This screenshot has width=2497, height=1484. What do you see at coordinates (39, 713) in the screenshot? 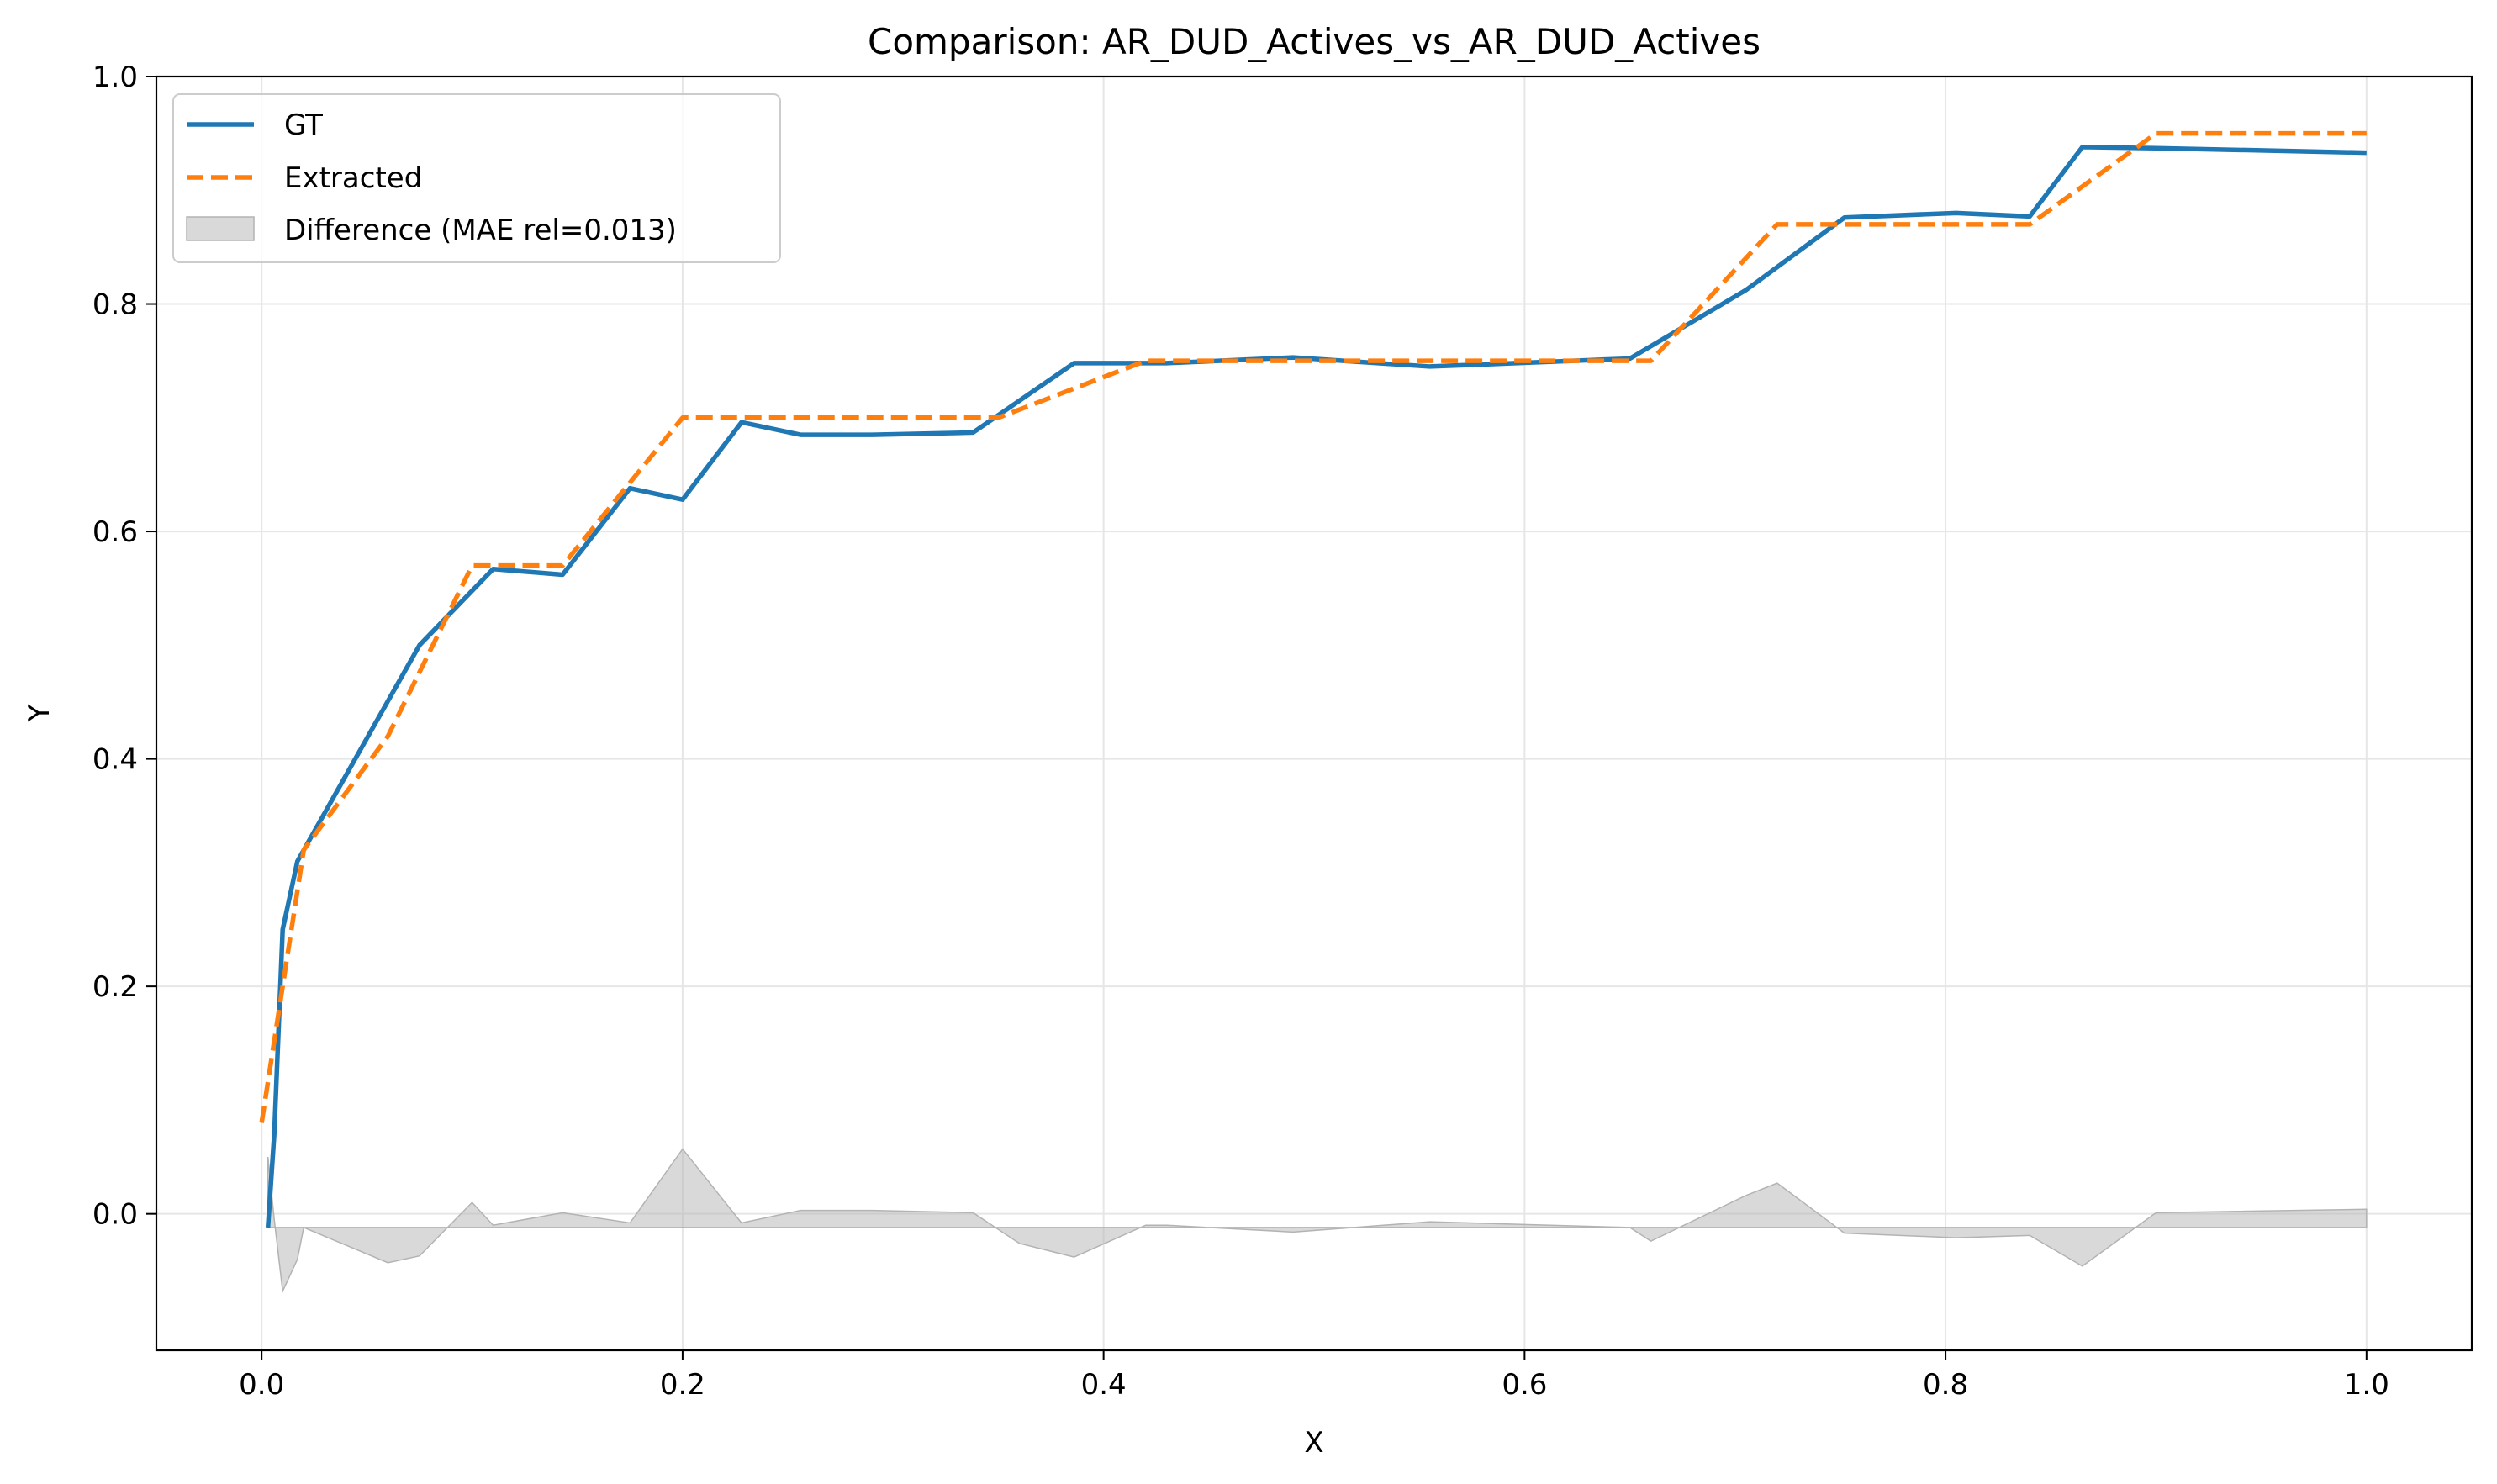
I see `y-axis-label: Y` at bounding box center [39, 713].